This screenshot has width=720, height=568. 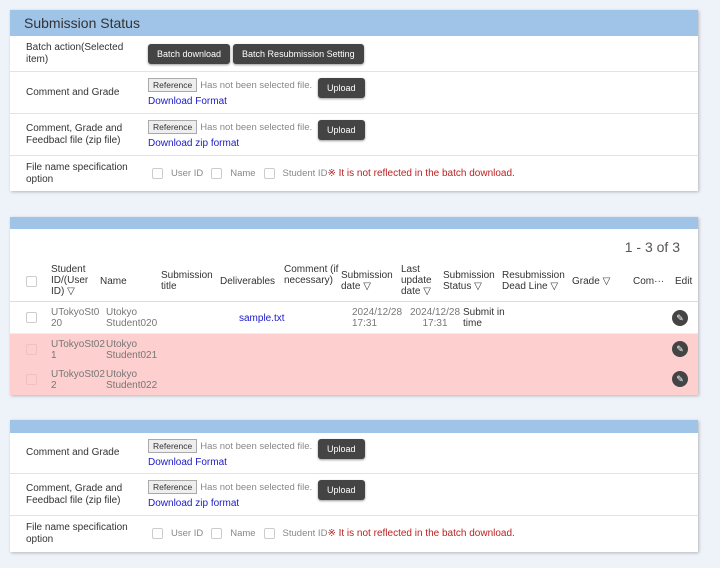 What do you see at coordinates (132, 380) in the screenshot?
I see `student-name: Utokyo Student022` at bounding box center [132, 380].